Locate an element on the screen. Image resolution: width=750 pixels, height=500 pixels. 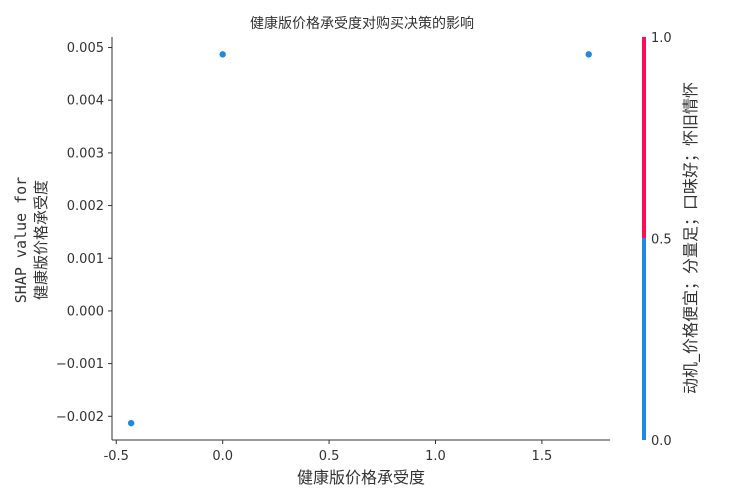
colorbar-tick-label: 0.5 is located at coordinates (661, 240).